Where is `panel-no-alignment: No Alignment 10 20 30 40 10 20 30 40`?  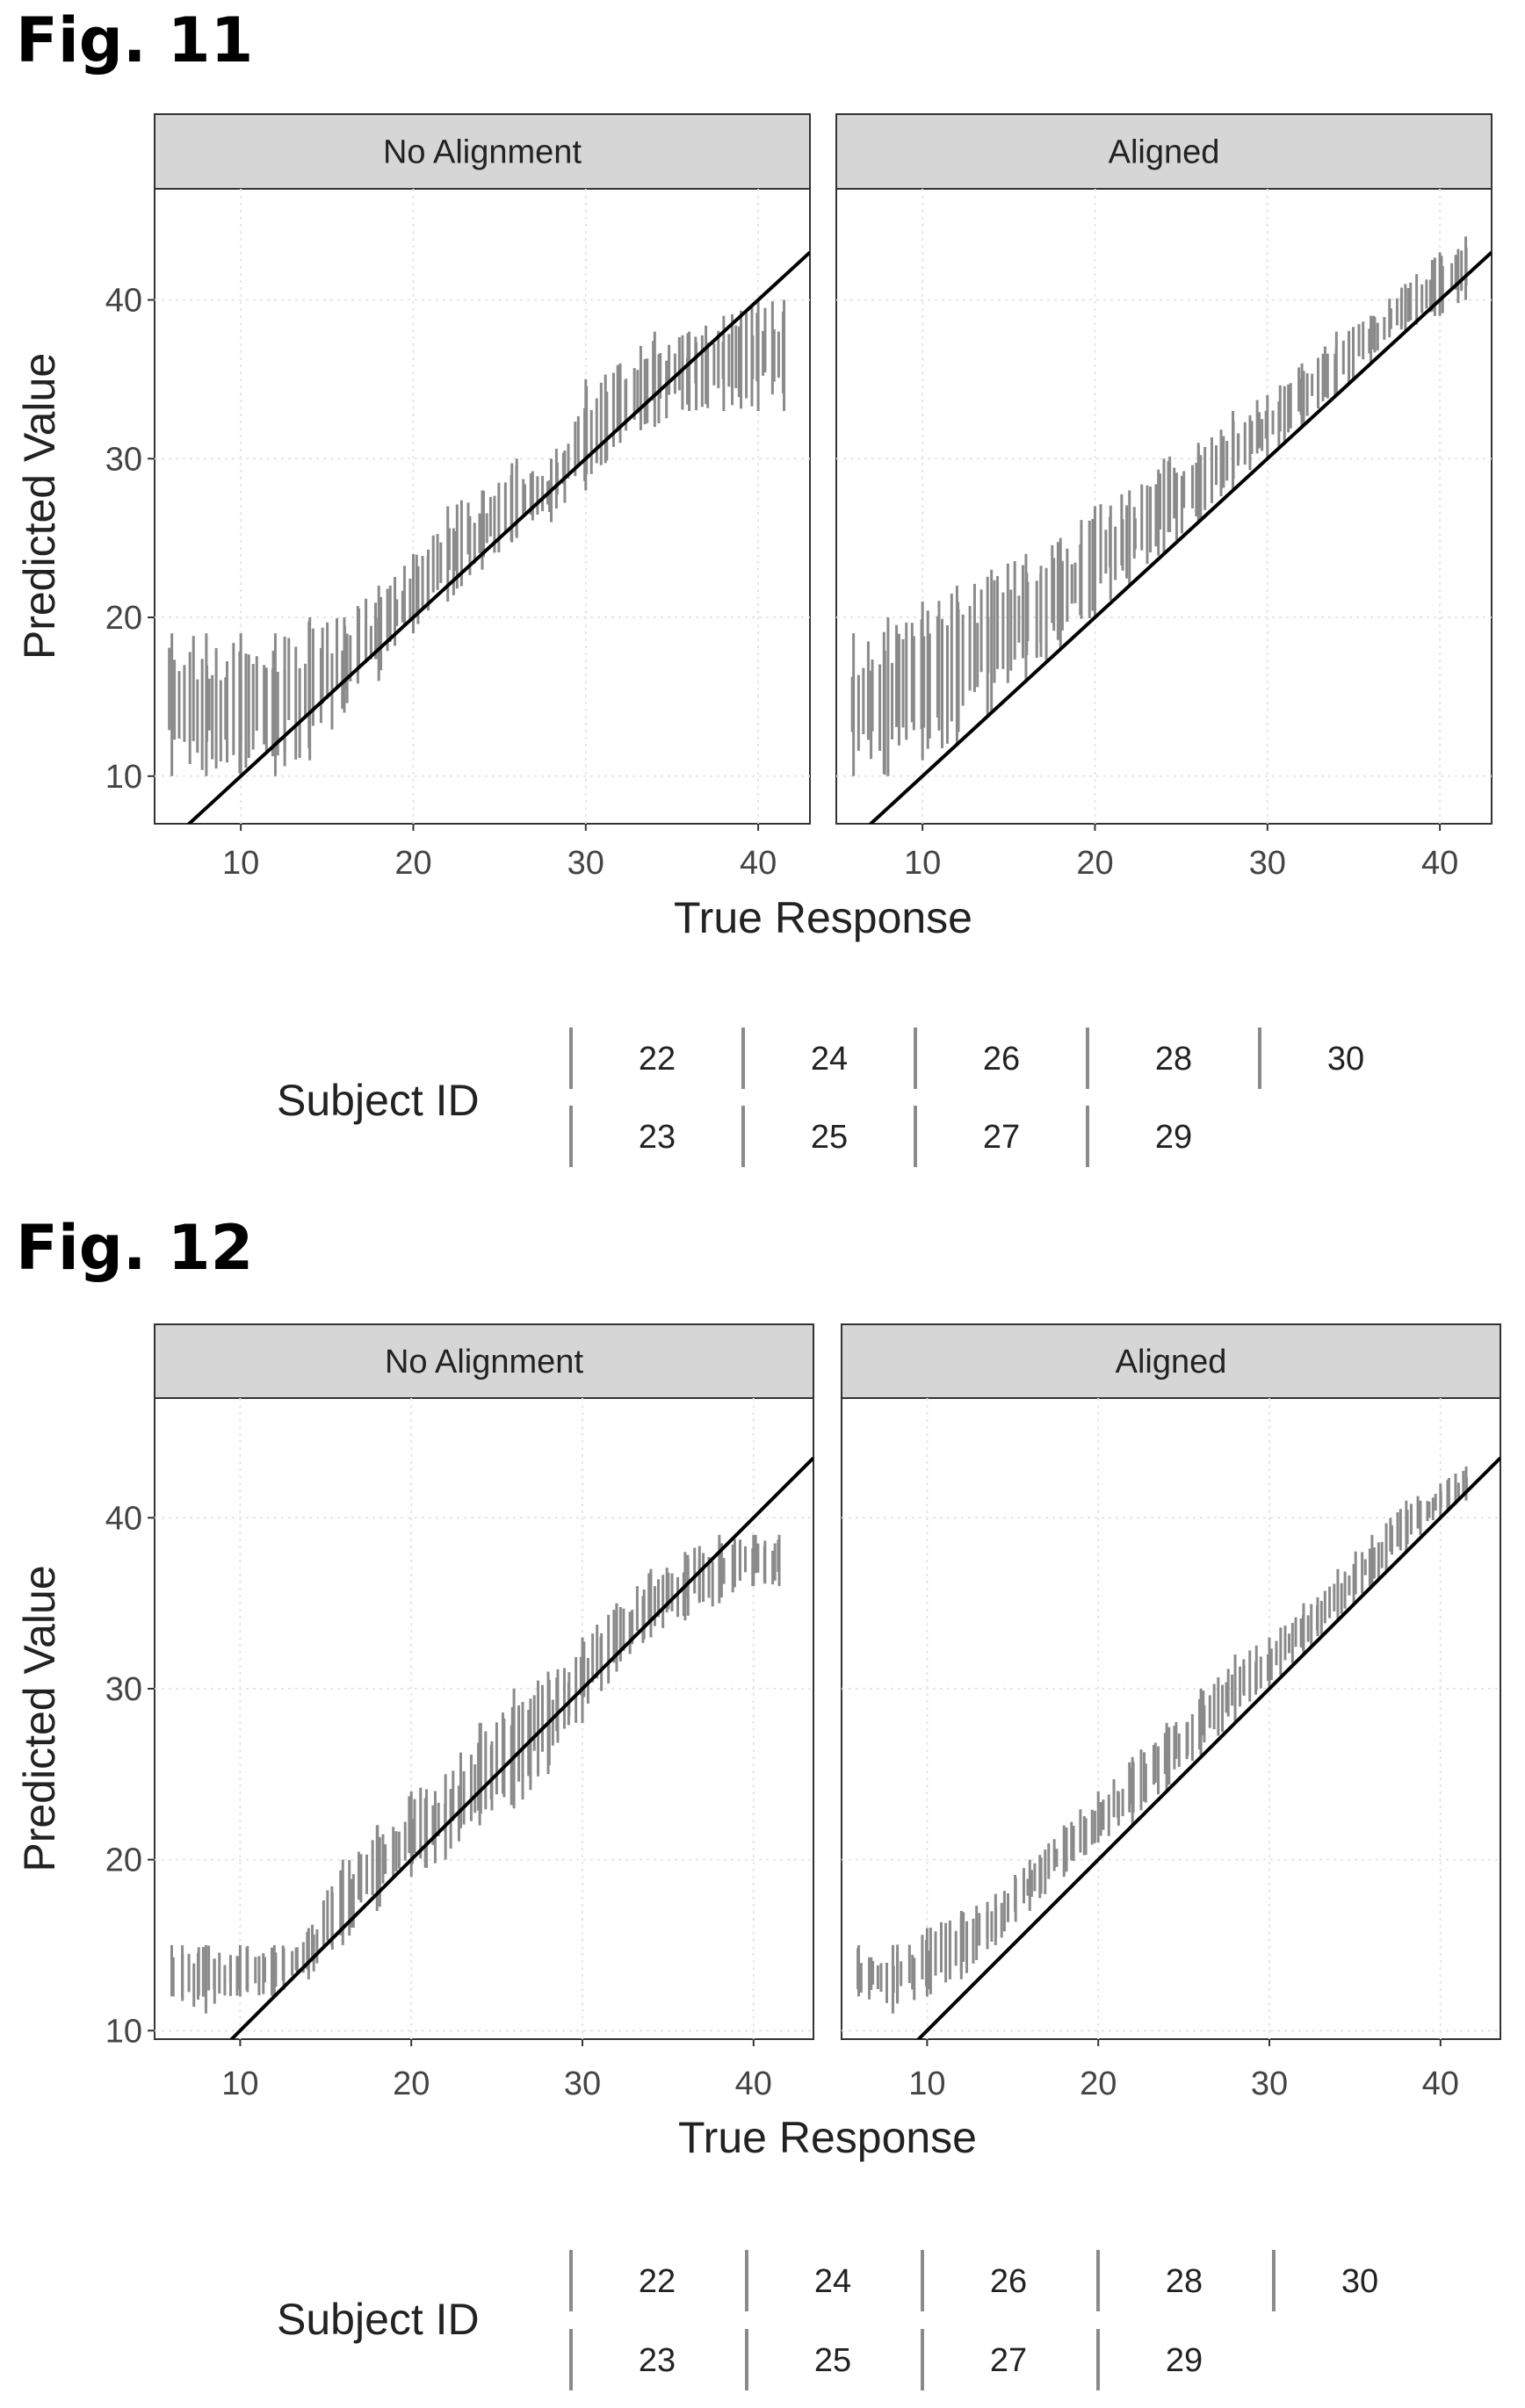
panel-no-alignment: No Alignment 10 20 30 40 10 20 30 40 is located at coordinates (458, 498).